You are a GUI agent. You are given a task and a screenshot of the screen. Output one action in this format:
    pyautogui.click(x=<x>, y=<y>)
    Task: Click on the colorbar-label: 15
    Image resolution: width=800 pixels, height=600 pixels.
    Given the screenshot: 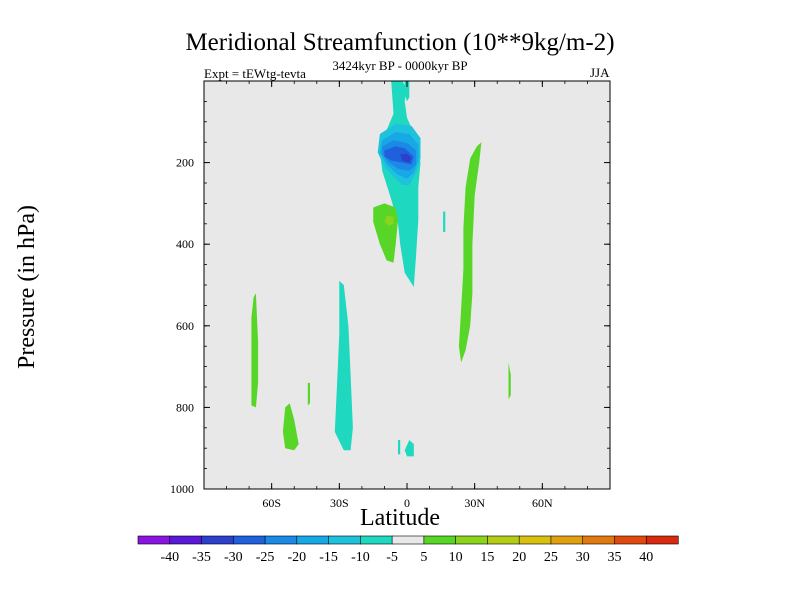 What is the action you would take?
    pyautogui.click(x=487, y=557)
    